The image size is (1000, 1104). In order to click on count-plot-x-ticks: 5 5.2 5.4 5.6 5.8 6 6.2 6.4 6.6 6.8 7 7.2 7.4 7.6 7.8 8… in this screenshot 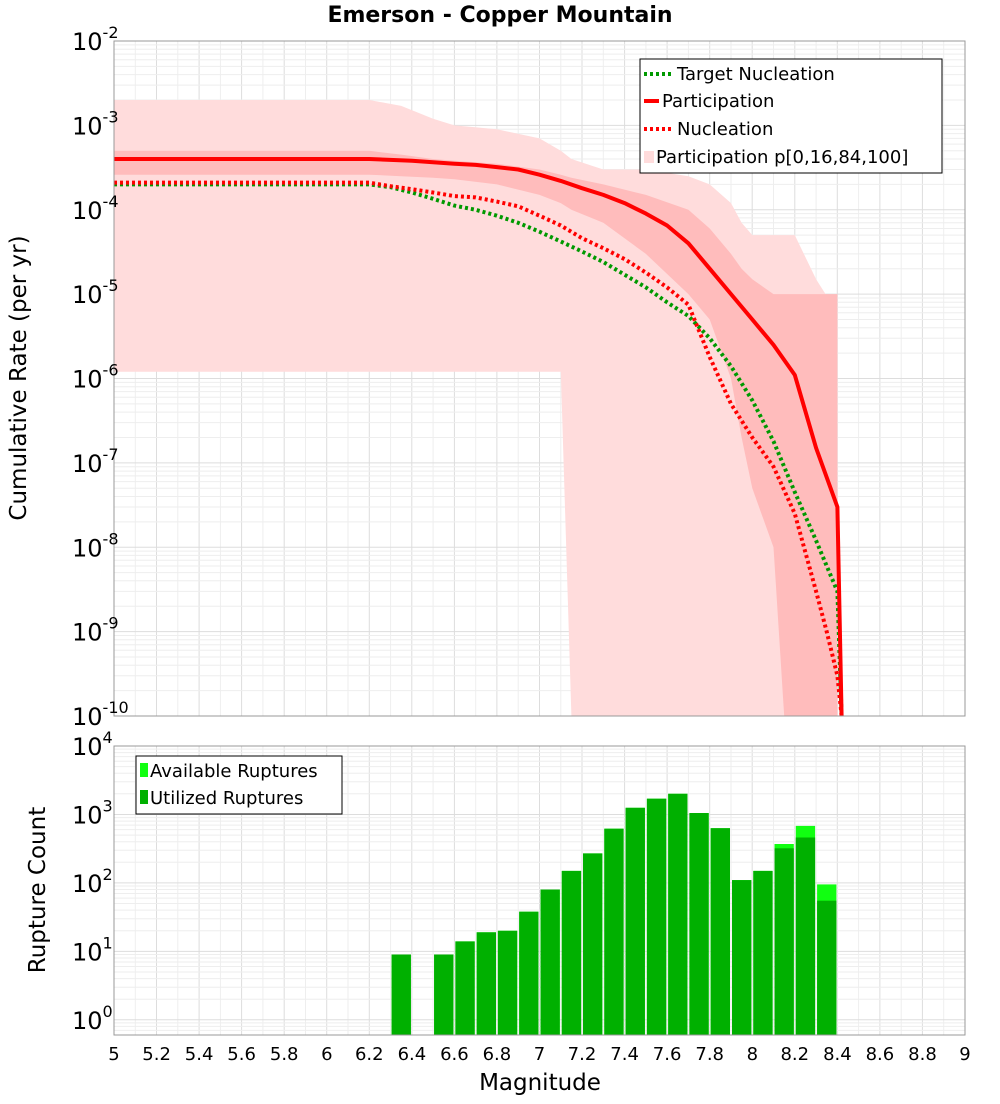, I will do `click(539, 1054)`.